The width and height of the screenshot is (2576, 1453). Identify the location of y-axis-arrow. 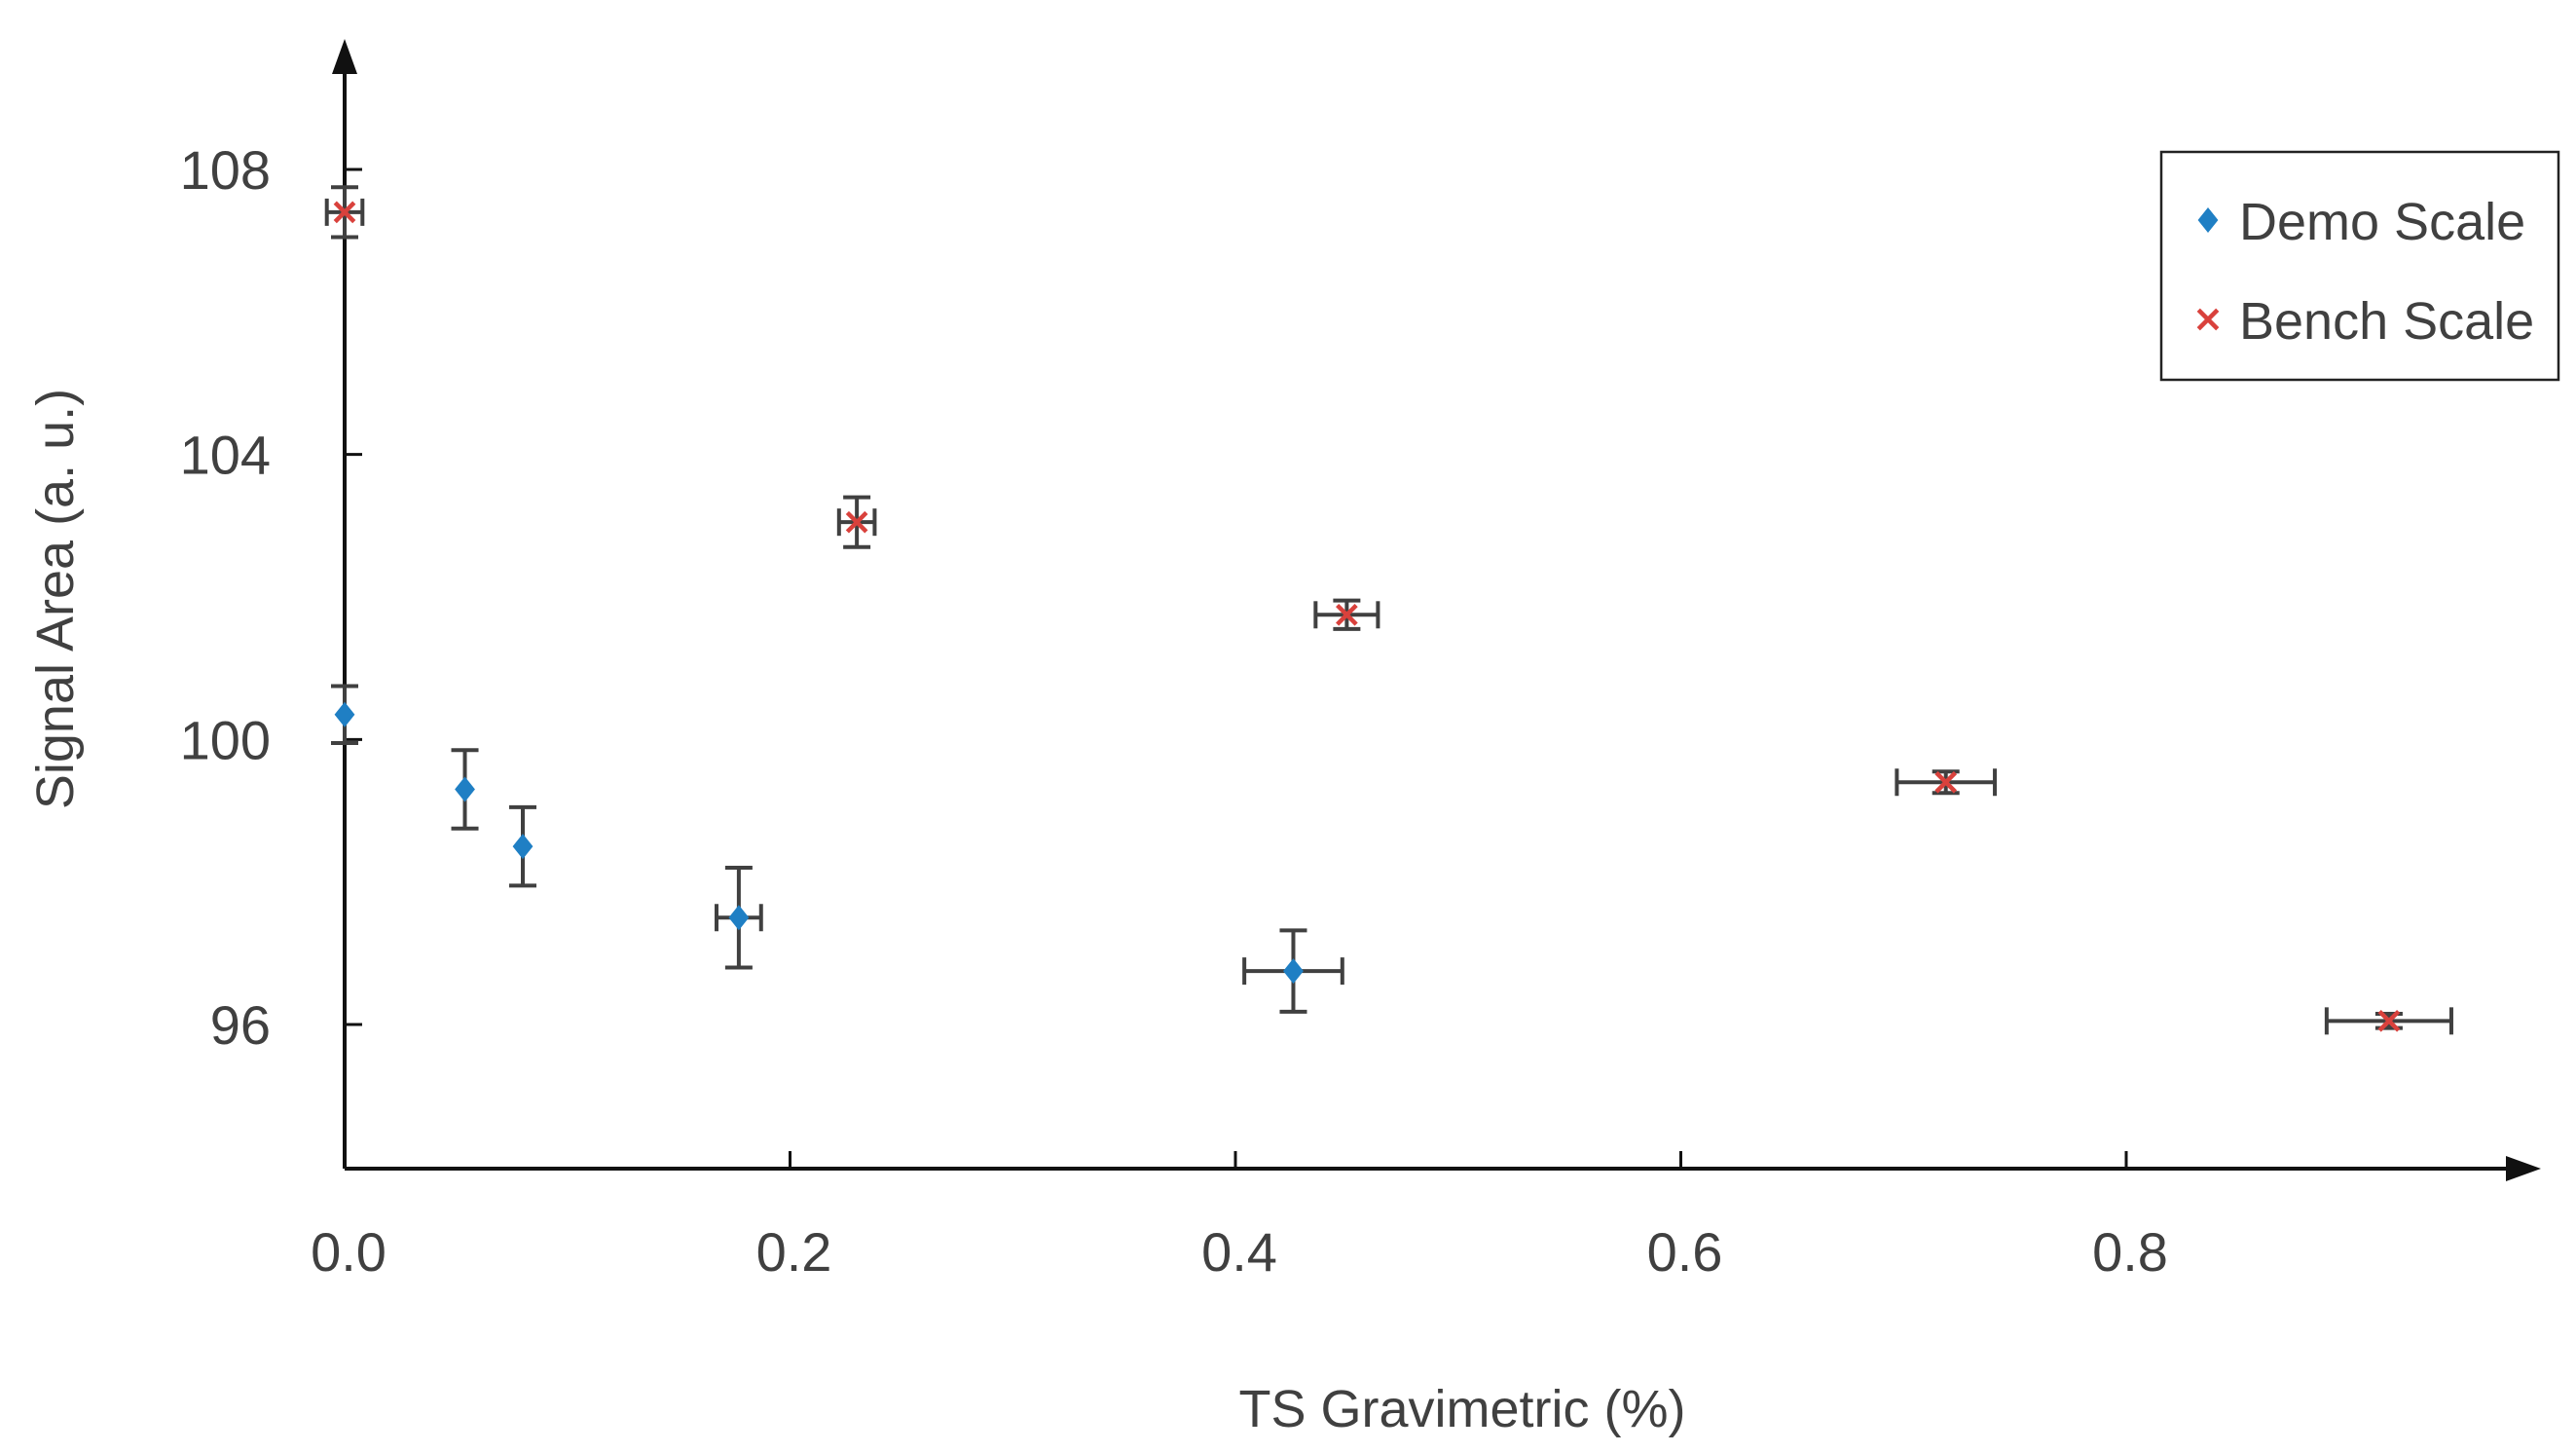
(344, 57).